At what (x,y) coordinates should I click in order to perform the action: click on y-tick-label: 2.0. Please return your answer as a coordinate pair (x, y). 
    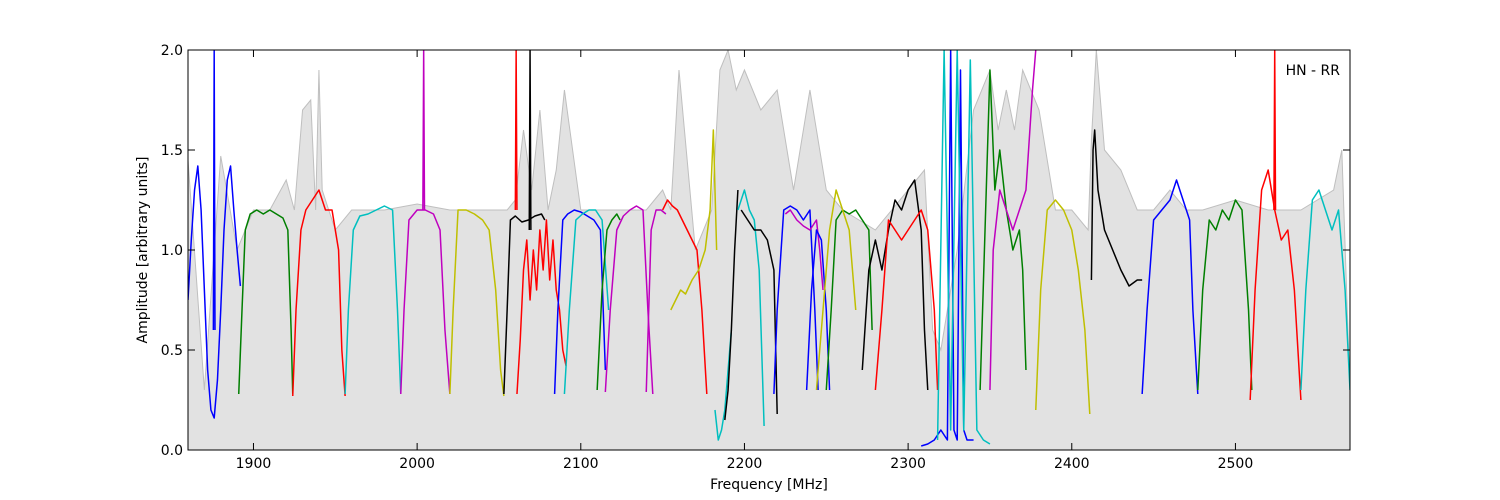
    Looking at the image, I should click on (172, 51).